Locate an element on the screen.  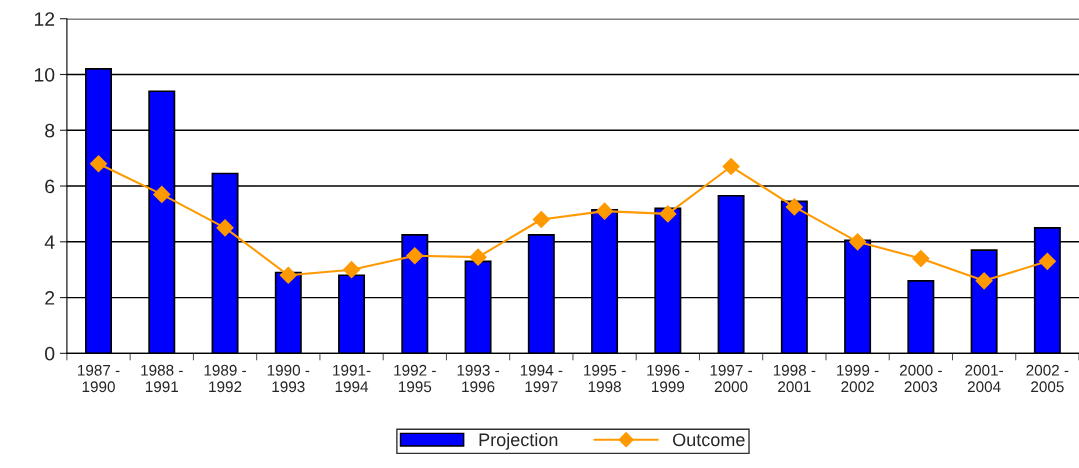
x-tick-label: 1992 - 1995 is located at coordinates (415, 378).